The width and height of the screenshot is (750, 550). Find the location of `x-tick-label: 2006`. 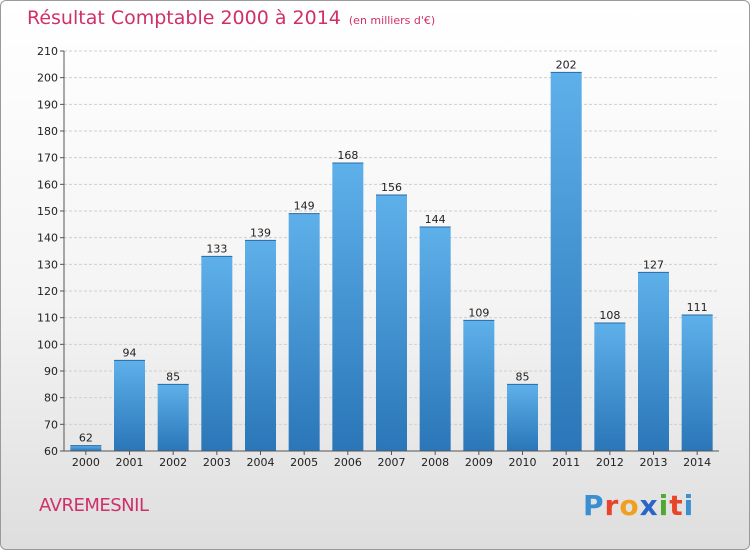

x-tick-label: 2006 is located at coordinates (348, 462).